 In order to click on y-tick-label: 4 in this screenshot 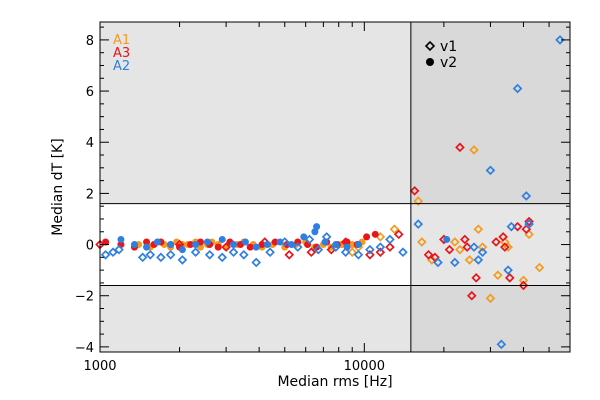, I will do `click(90, 143)`.